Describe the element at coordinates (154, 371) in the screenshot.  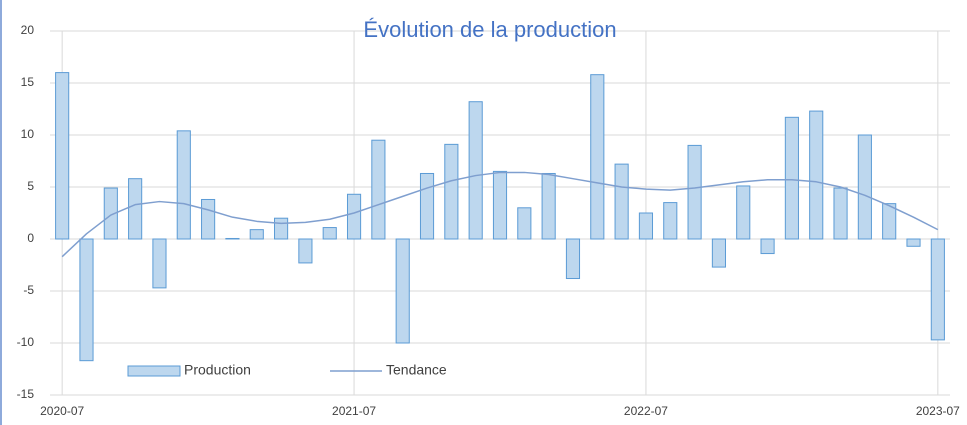
I see `legend-swatch` at that location.